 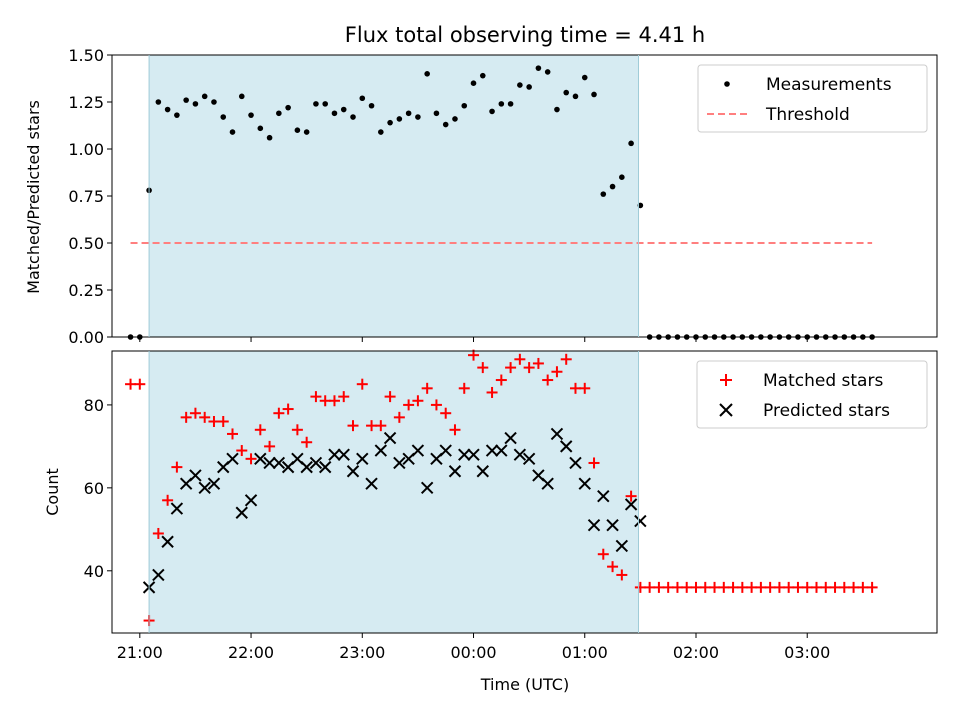 I want to click on x-tick-label: 00:00, so click(x=473, y=652).